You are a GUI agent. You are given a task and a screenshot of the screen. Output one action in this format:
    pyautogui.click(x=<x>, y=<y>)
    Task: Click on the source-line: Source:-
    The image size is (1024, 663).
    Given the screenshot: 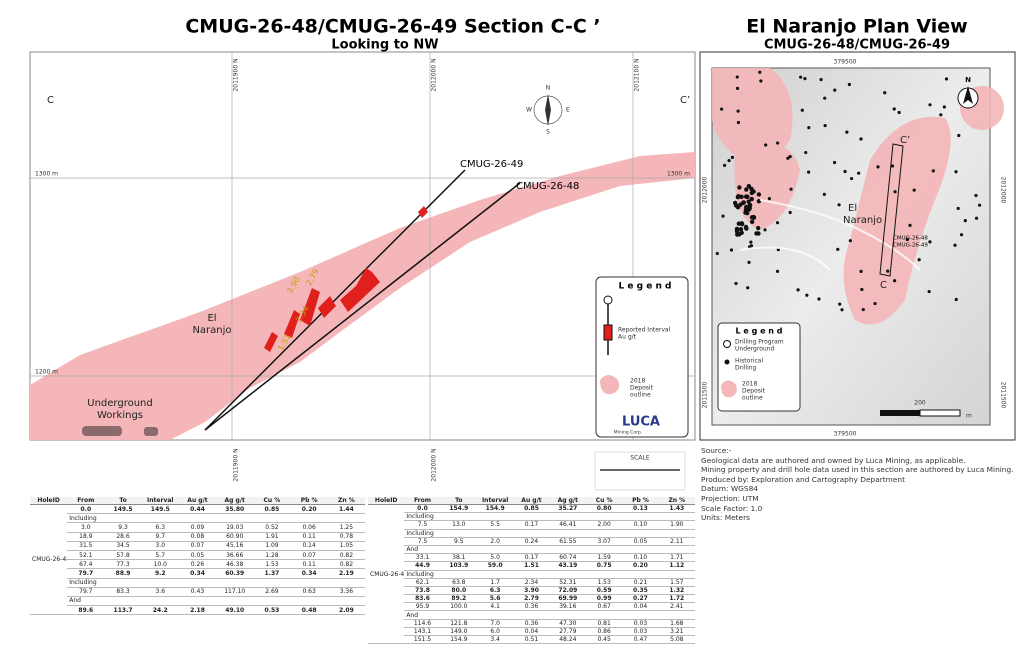 What is the action you would take?
    pyautogui.click(x=716, y=450)
    